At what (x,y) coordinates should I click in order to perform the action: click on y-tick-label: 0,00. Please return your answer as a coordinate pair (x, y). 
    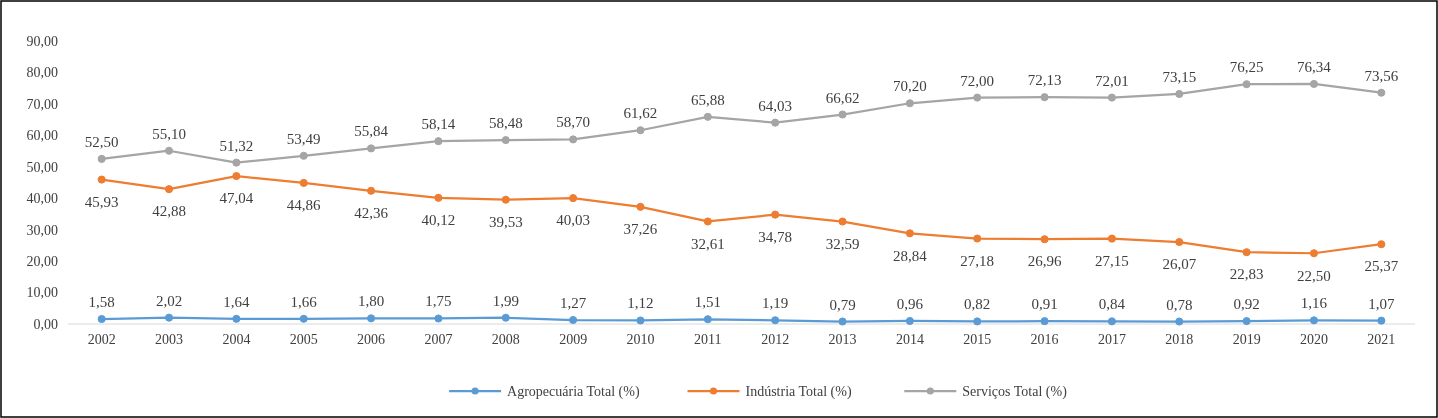
    Looking at the image, I should click on (45, 324).